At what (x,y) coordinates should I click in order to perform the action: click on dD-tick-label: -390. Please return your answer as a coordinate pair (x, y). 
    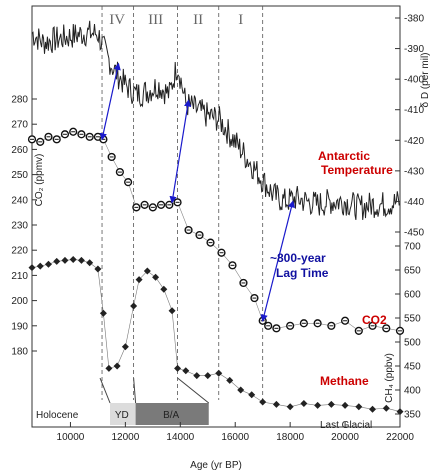
    Looking at the image, I should click on (414, 49).